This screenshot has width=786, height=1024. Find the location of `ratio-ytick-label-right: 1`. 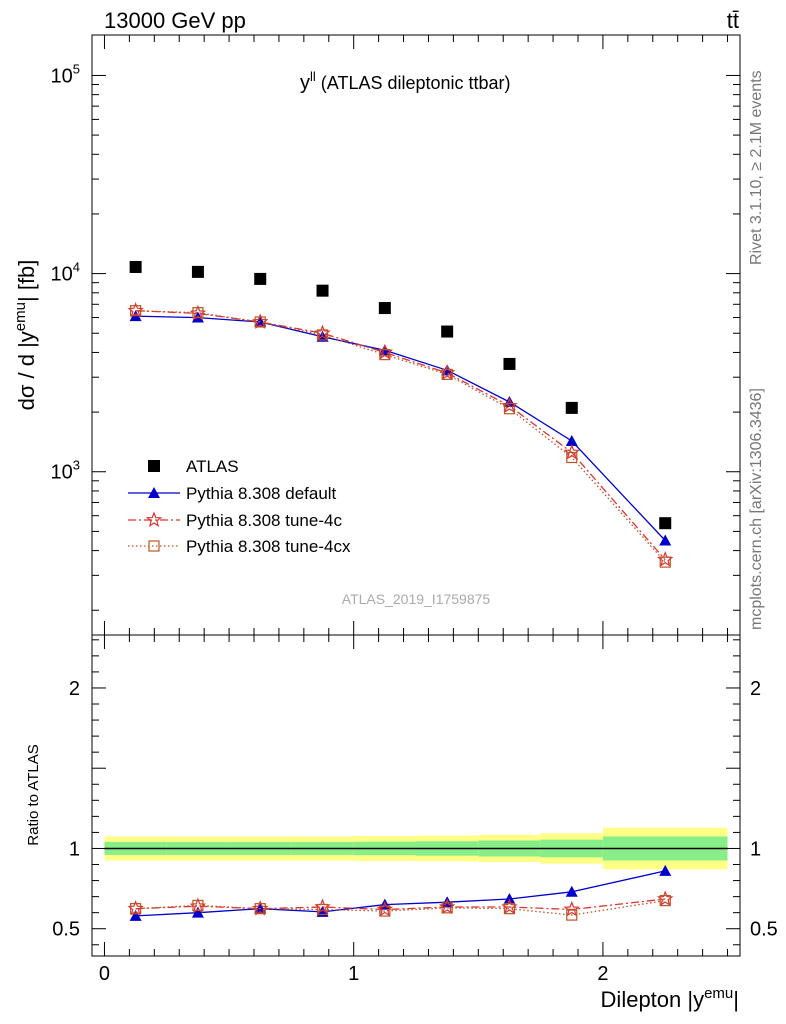

ratio-ytick-label-right: 1 is located at coordinates (755, 849).